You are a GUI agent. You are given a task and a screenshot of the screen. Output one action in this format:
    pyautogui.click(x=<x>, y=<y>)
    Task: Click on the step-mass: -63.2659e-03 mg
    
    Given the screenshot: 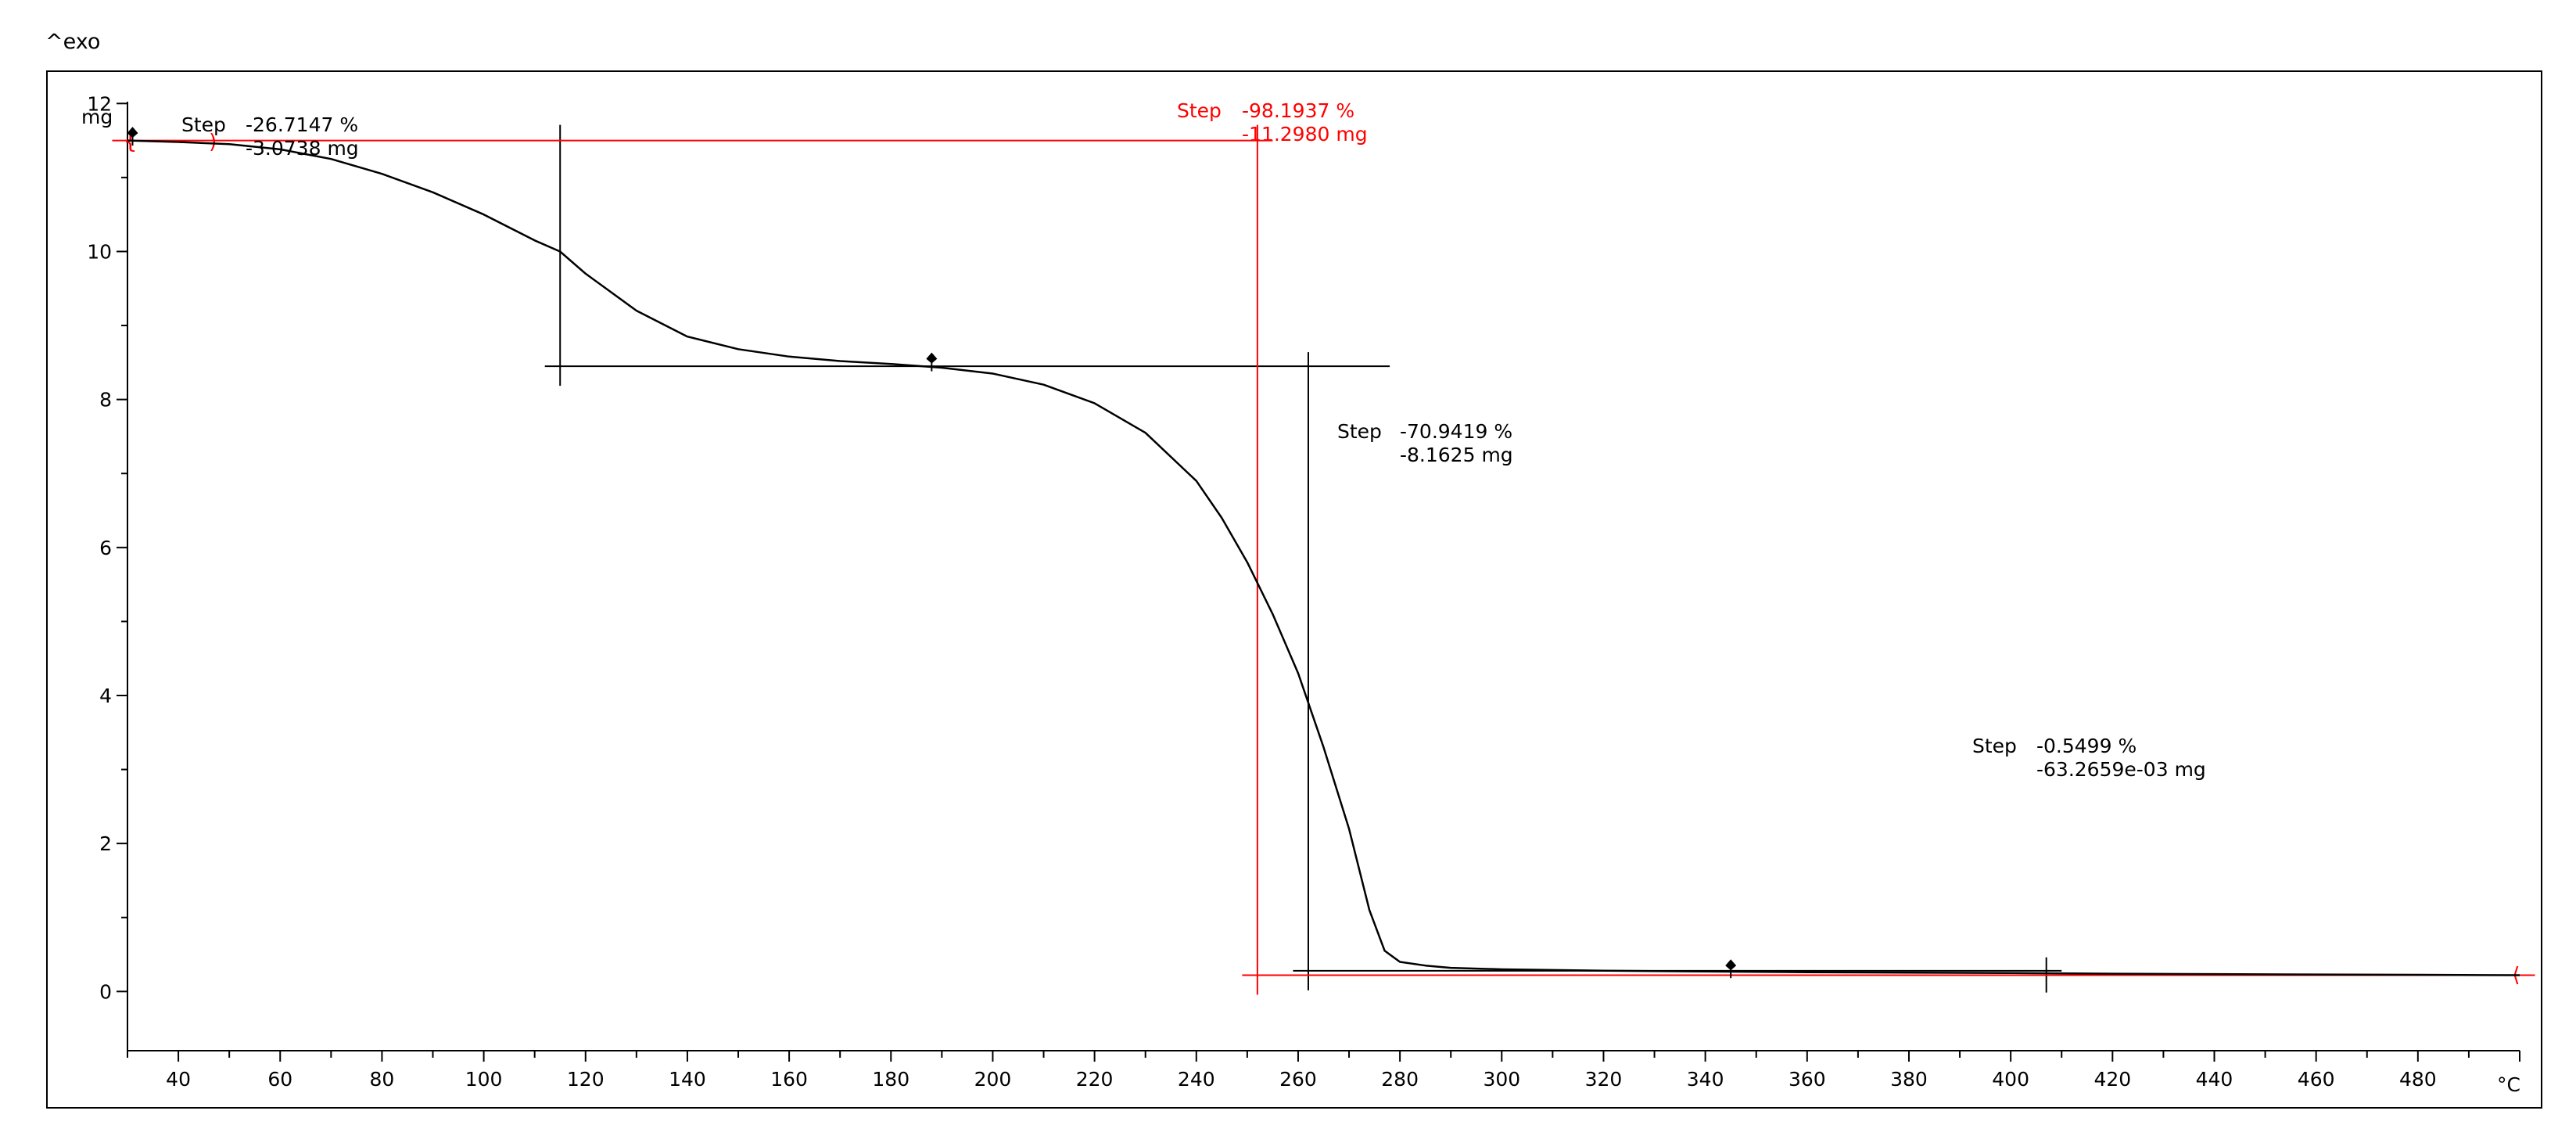 What is the action you would take?
    pyautogui.click(x=2121, y=769)
    